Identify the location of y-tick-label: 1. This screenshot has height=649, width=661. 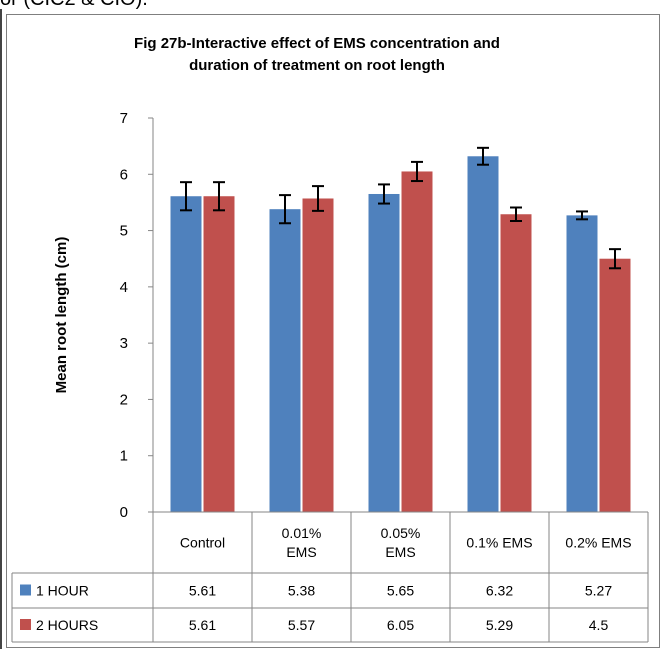
(124, 456).